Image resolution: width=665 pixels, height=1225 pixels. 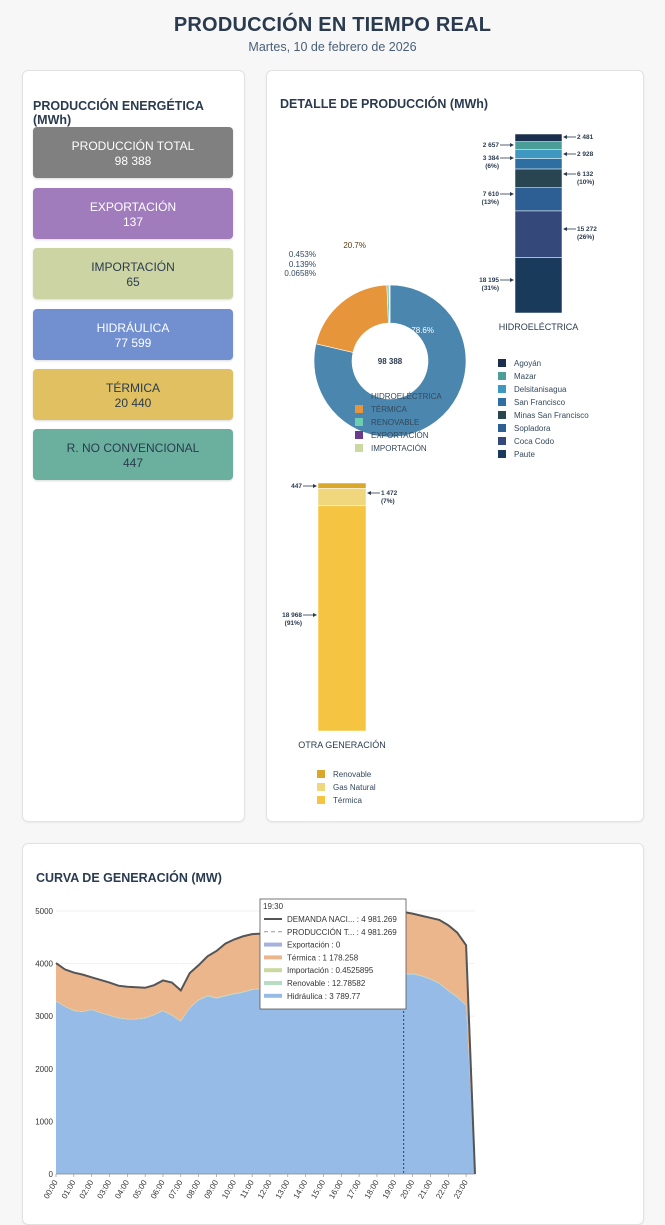 What do you see at coordinates (69, 1189) in the screenshot?
I see `x-tick-label: 01:00` at bounding box center [69, 1189].